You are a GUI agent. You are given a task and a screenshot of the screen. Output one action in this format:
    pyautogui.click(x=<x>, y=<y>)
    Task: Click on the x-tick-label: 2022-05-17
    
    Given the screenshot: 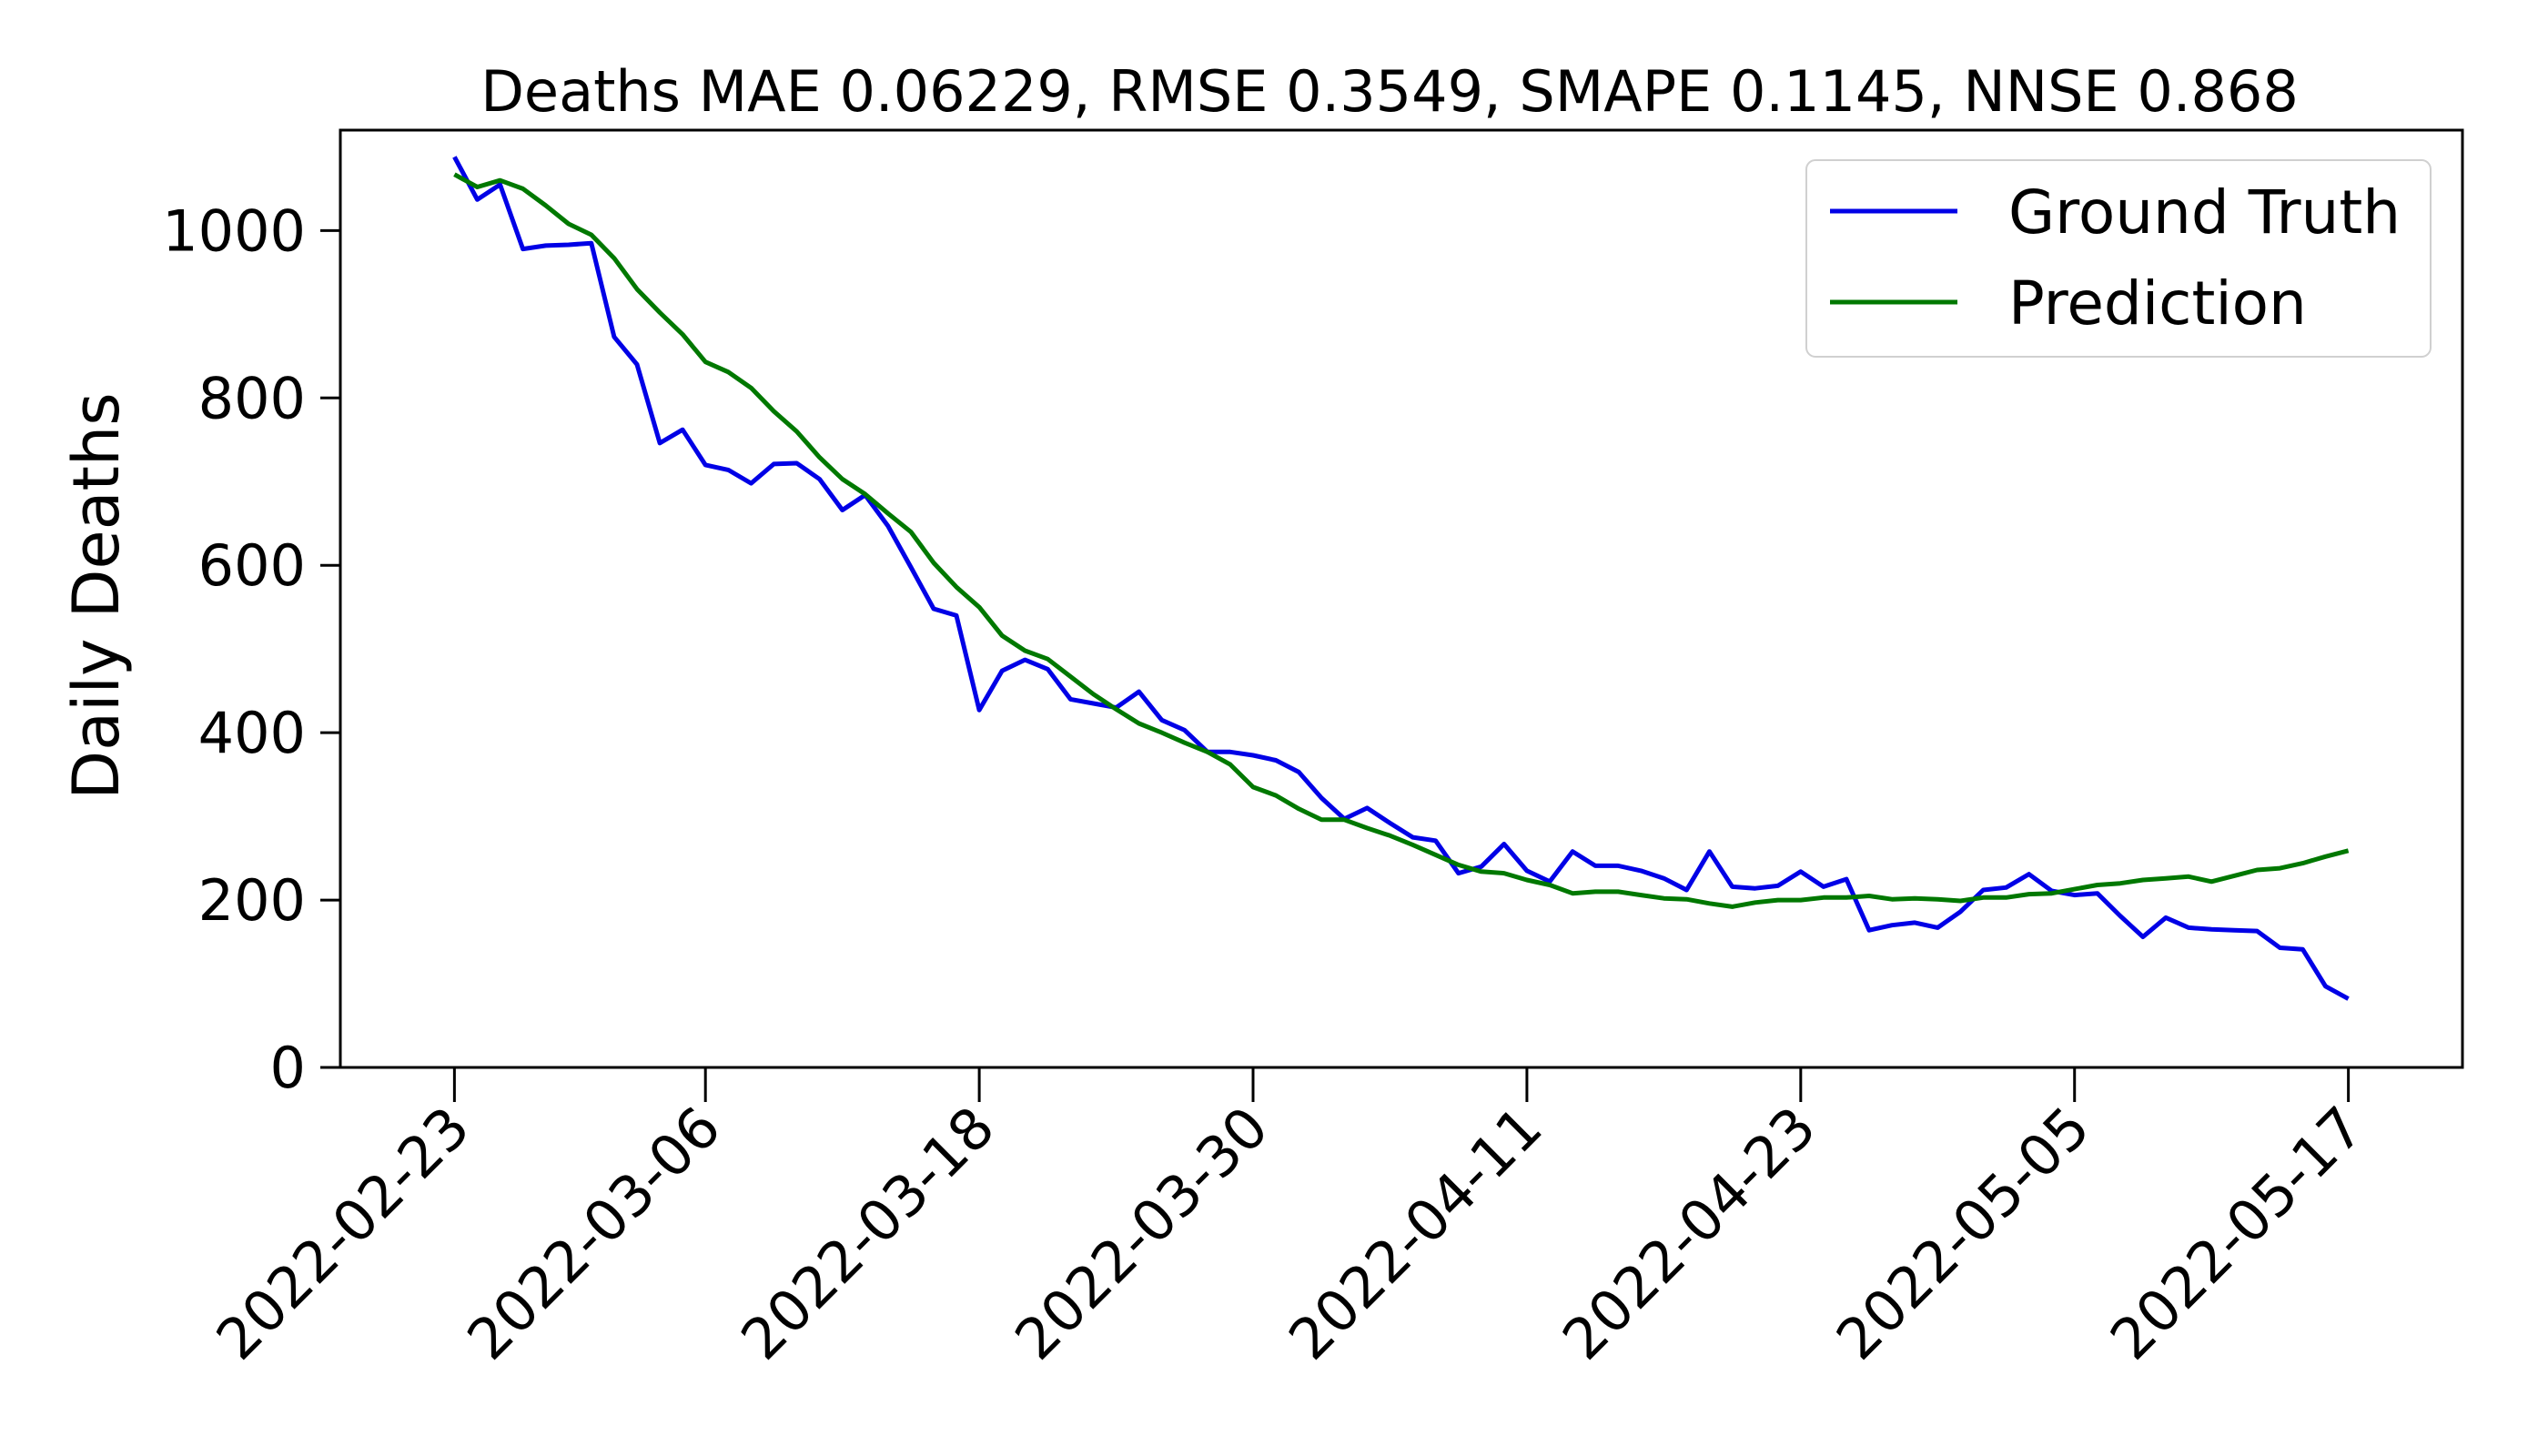 What is the action you would take?
    pyautogui.click(x=2237, y=1233)
    